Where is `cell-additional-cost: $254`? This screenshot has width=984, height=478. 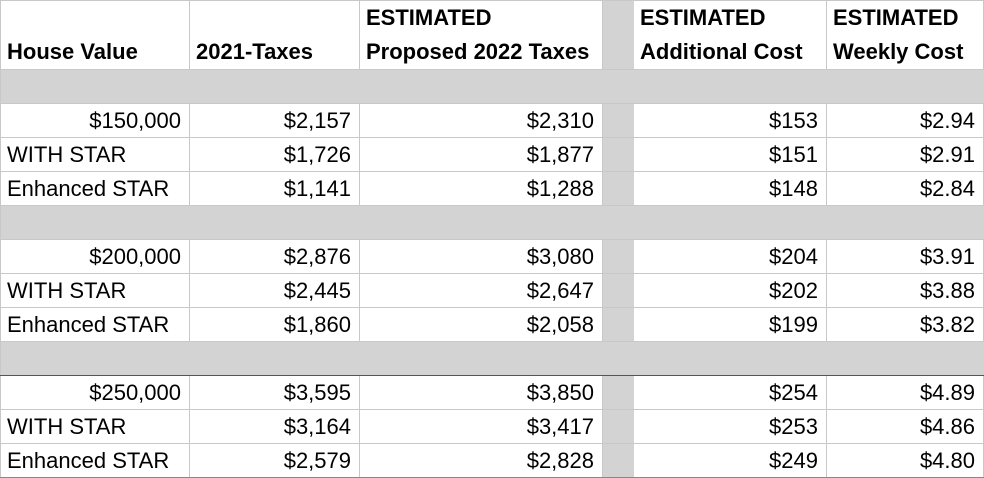 cell-additional-cost: $254 is located at coordinates (730, 392).